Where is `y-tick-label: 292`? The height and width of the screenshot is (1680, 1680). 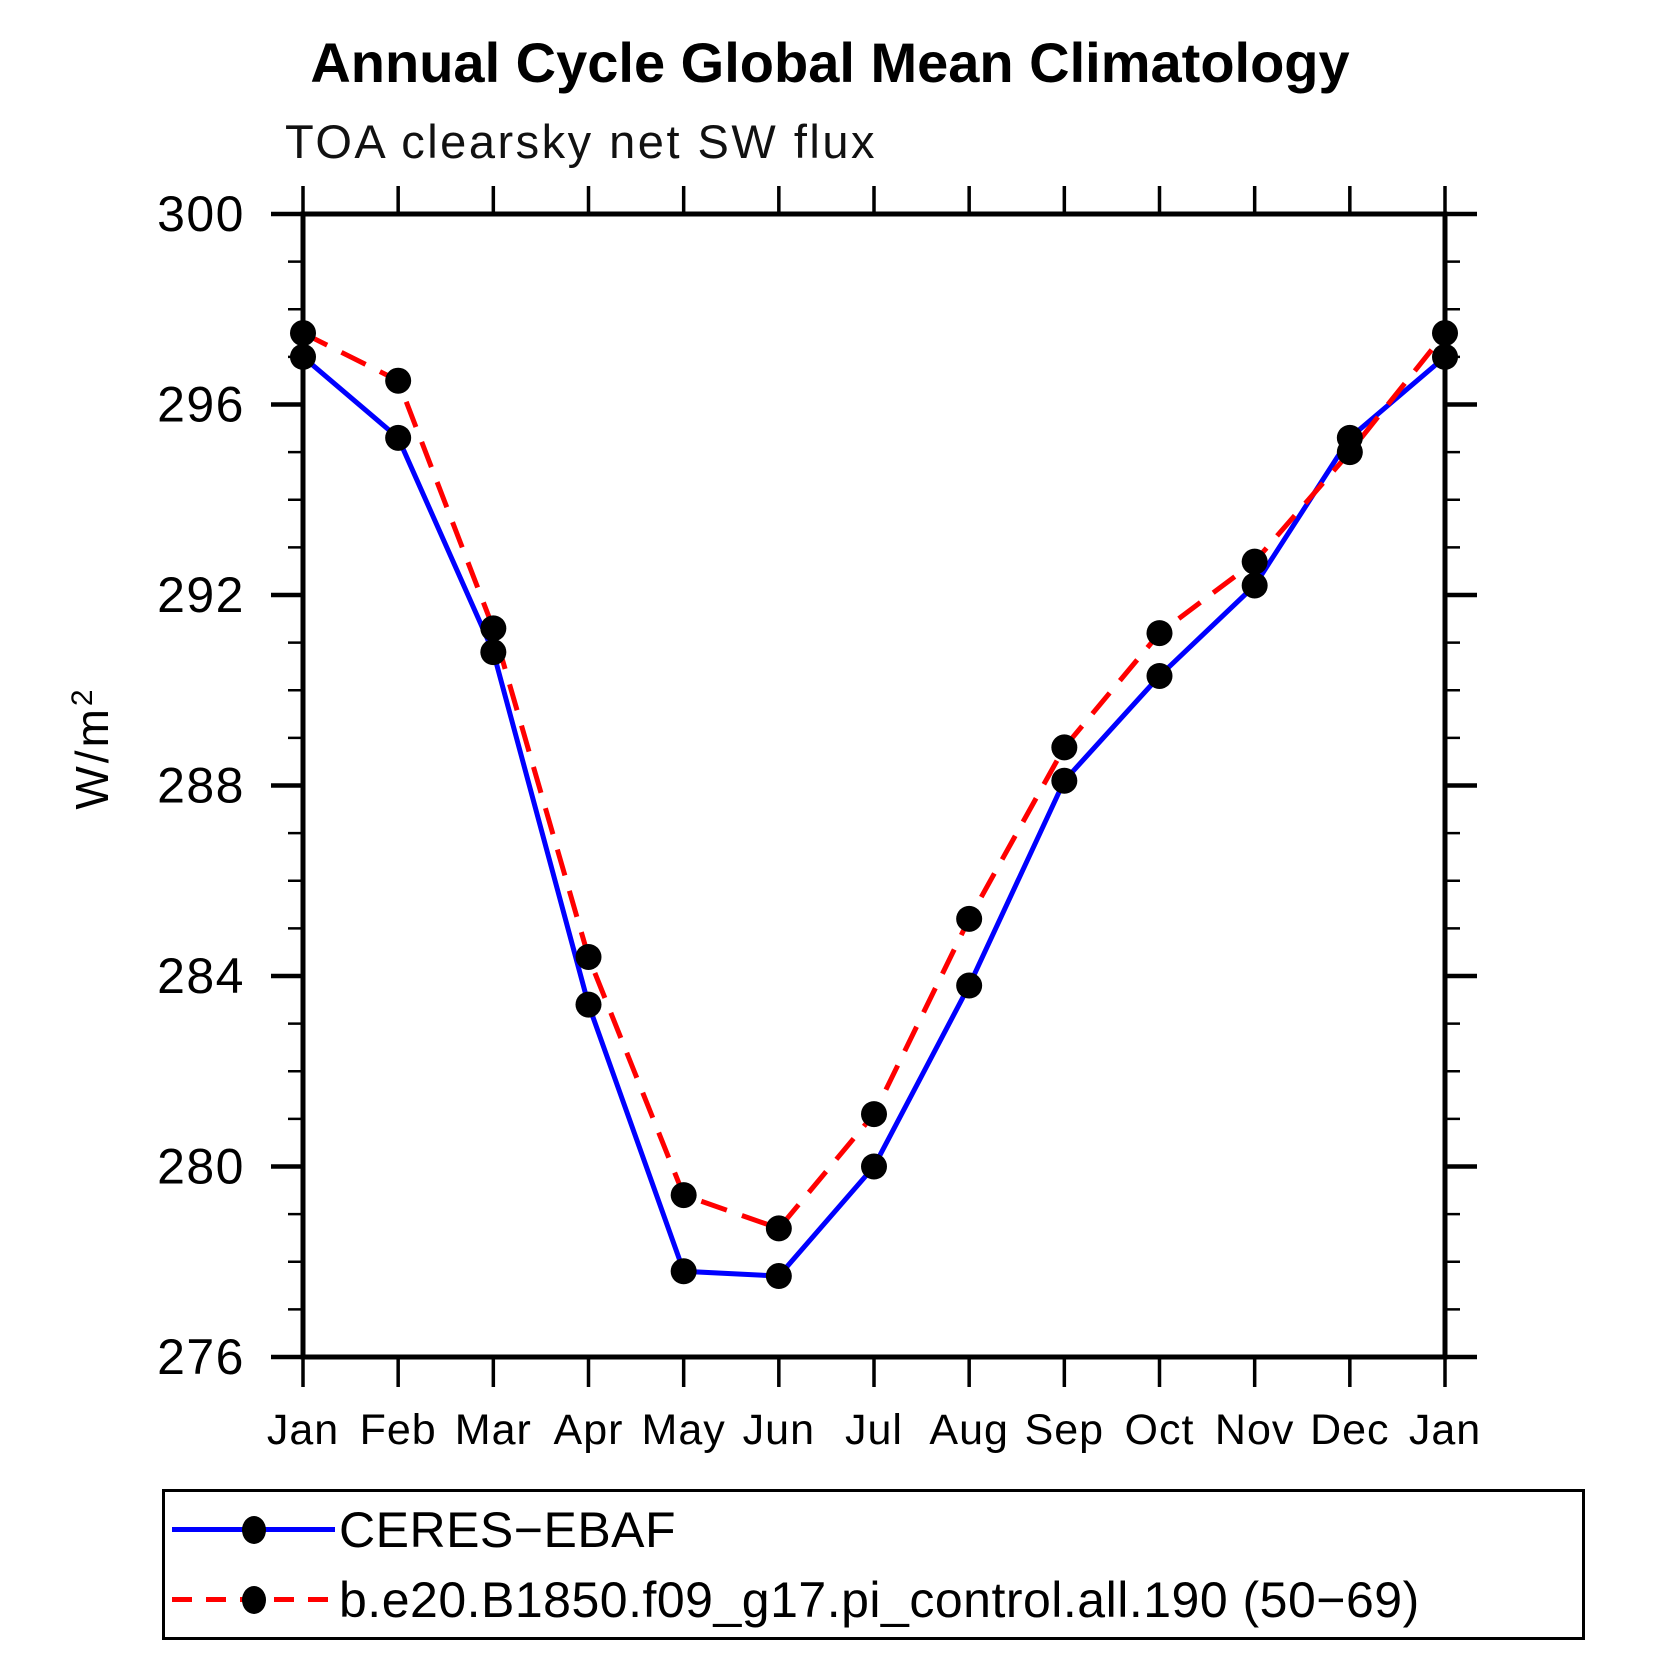 y-tick-label: 292 is located at coordinates (201, 595).